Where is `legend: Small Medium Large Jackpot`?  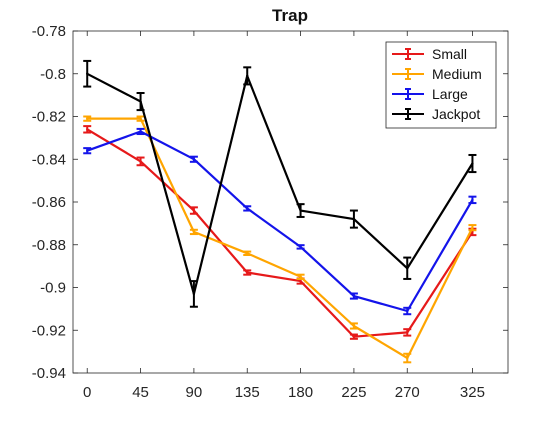 legend: Small Medium Large Jackpot is located at coordinates (441, 85).